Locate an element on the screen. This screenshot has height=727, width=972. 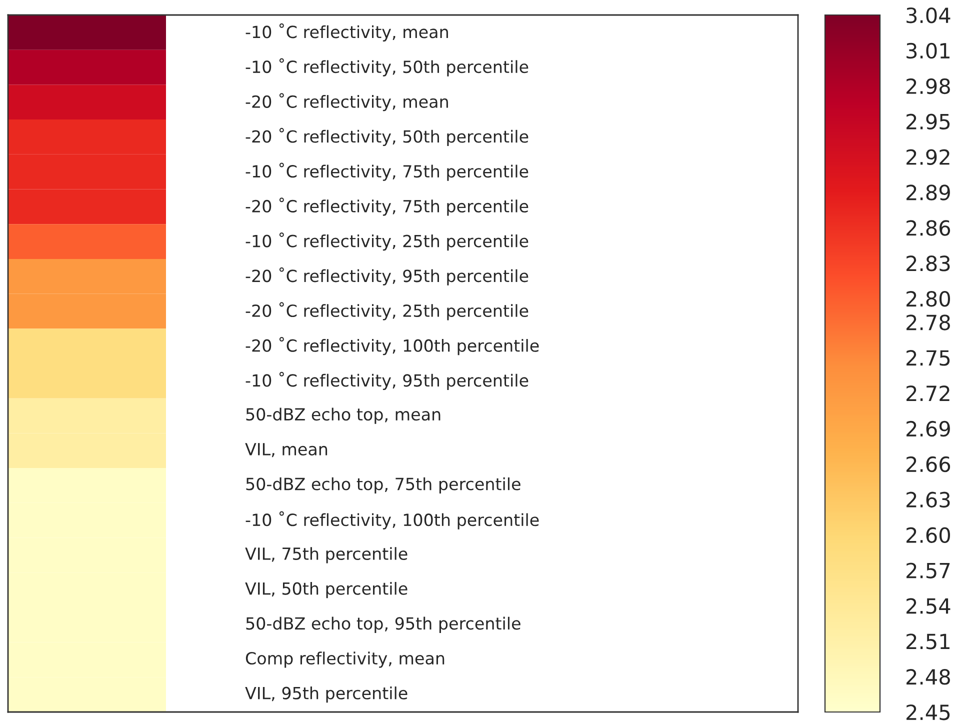
y-tick-label: -10 ˚C reflectivity, 100th percentile is located at coordinates (392, 520).